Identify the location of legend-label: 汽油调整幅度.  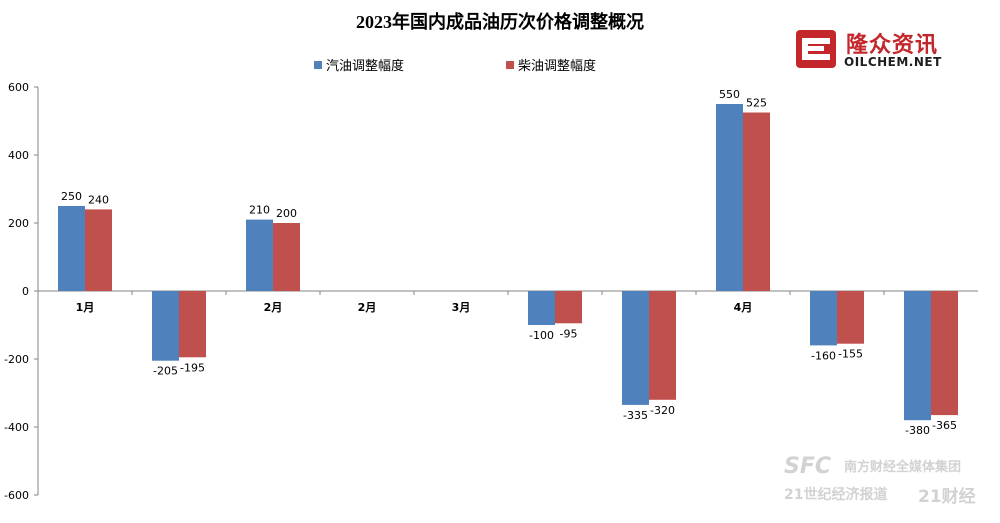
(365, 66).